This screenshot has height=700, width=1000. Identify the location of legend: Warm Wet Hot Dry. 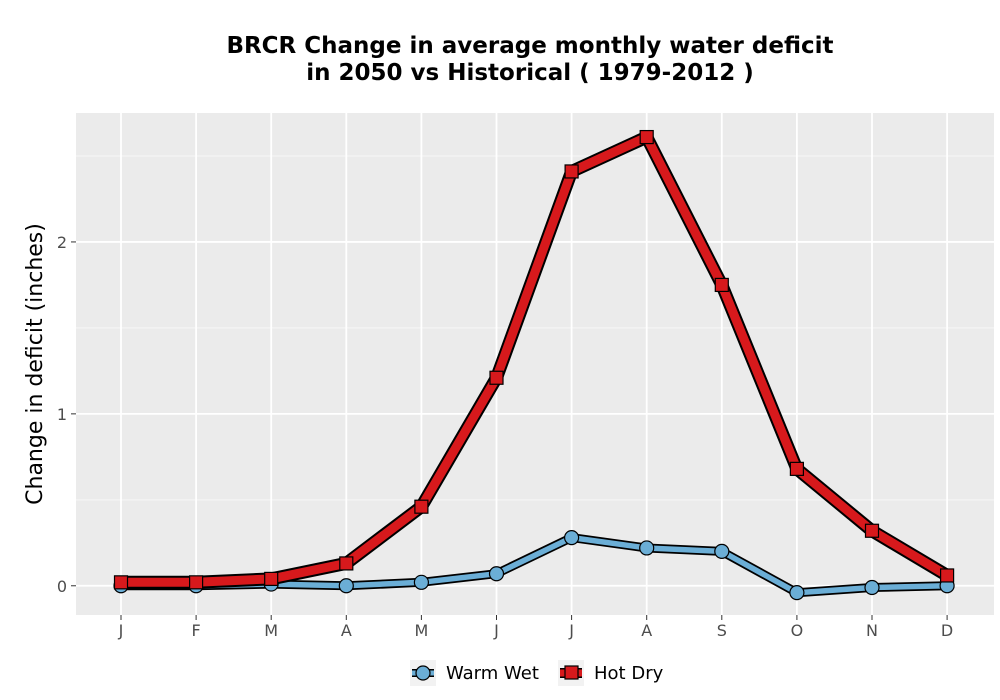
(537, 673).